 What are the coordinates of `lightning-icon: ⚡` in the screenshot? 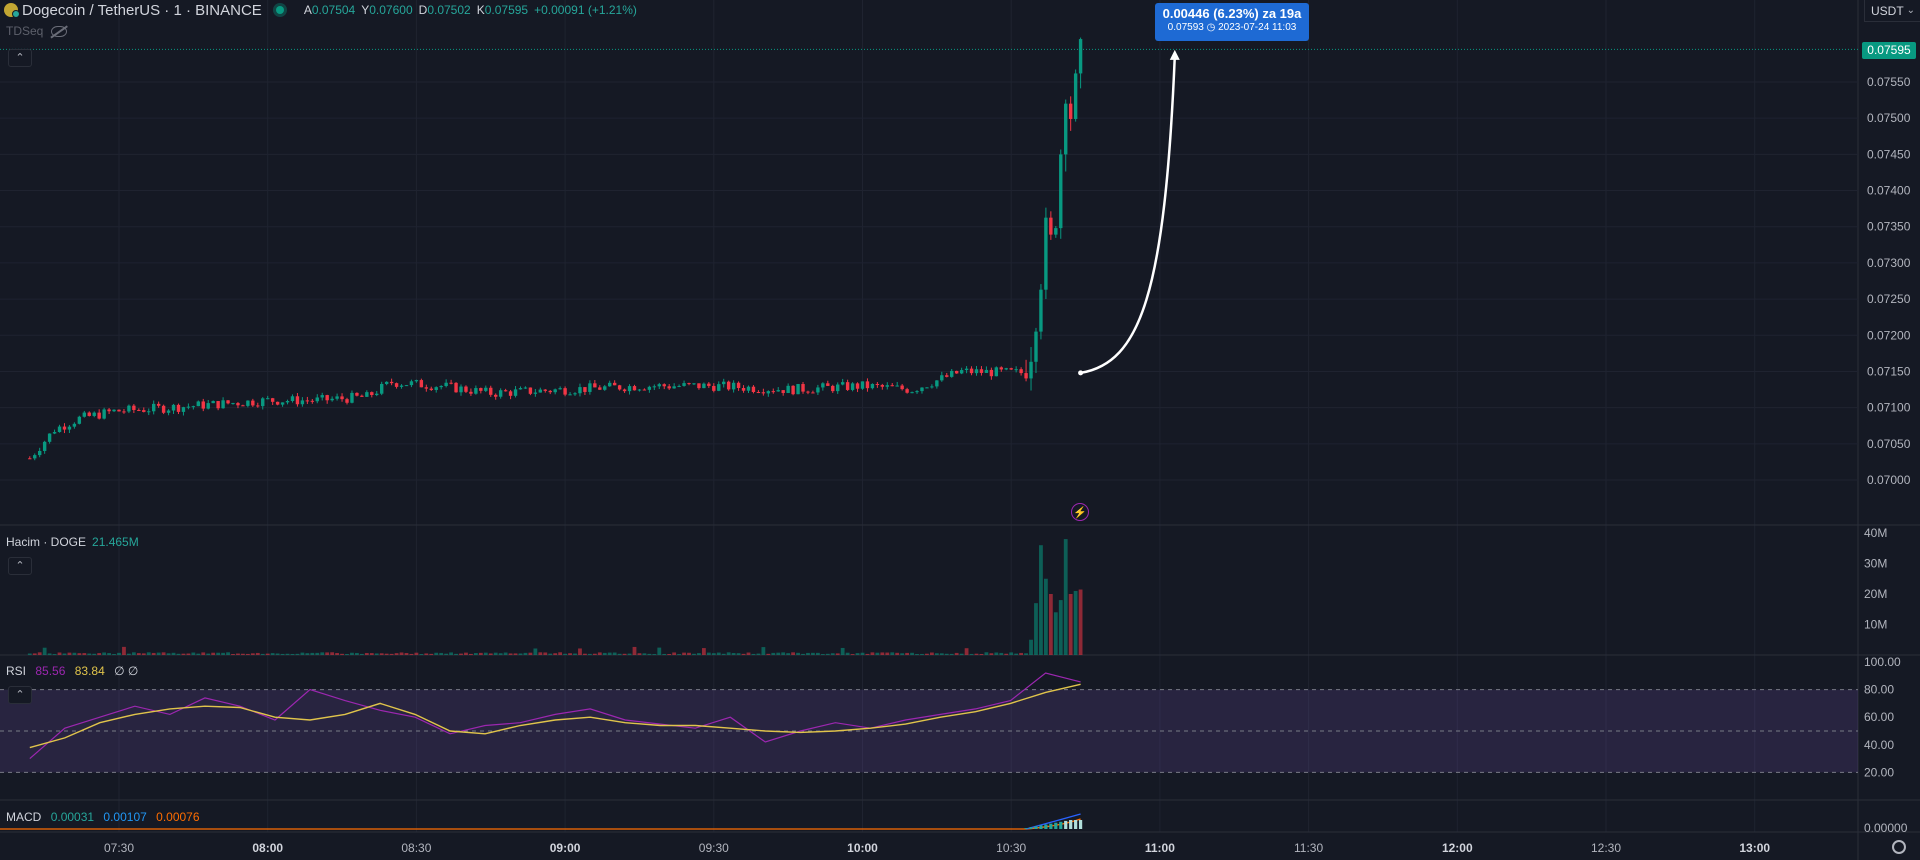 It's located at (1080, 512).